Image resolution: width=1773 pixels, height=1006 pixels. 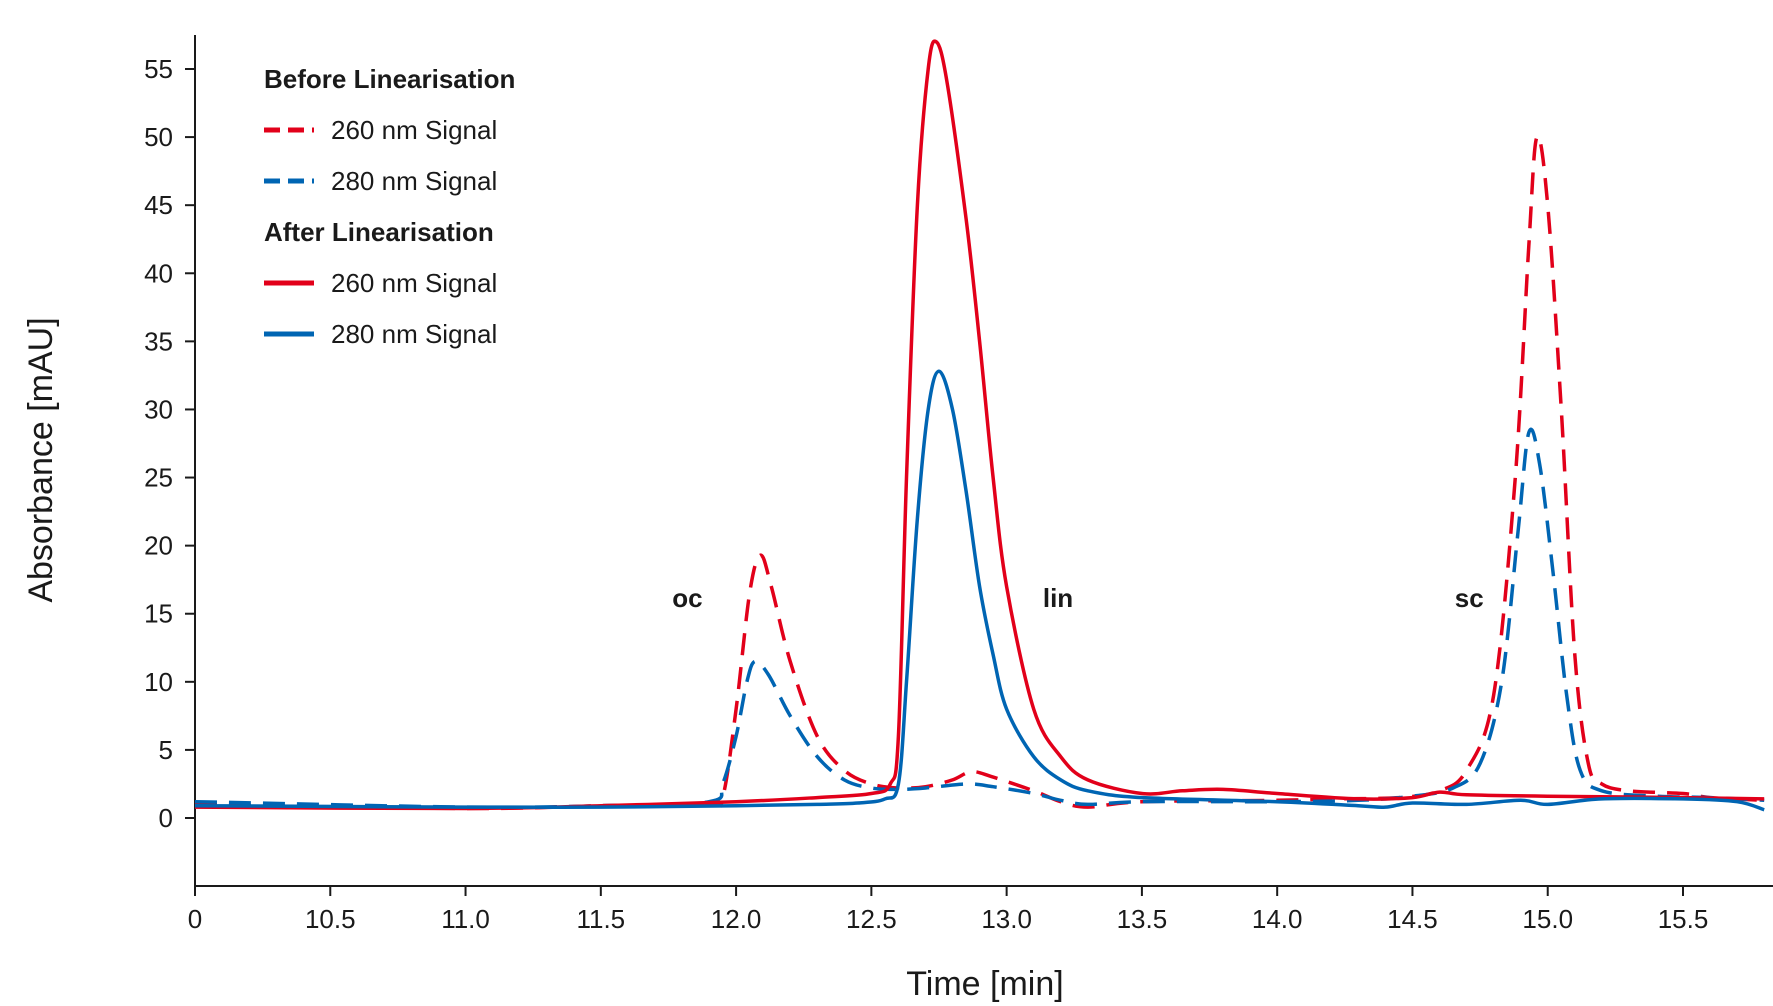 What do you see at coordinates (687, 598) in the screenshot?
I see `peak-label-oc: oc` at bounding box center [687, 598].